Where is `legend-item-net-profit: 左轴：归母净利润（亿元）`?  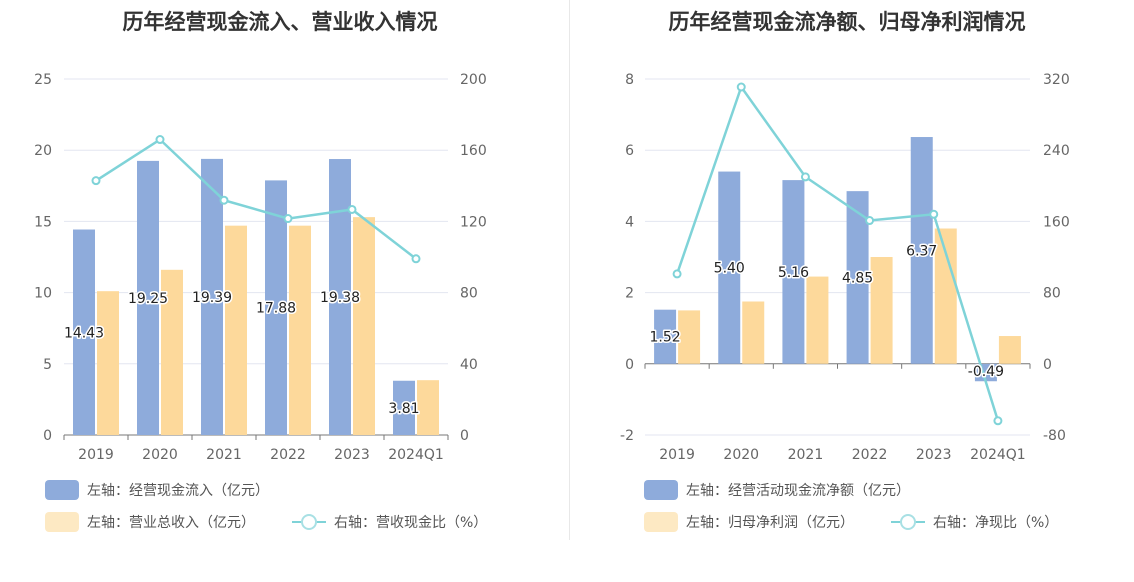
legend-item-net-profit: 左轴：归母净利润（亿元） is located at coordinates (749, 522).